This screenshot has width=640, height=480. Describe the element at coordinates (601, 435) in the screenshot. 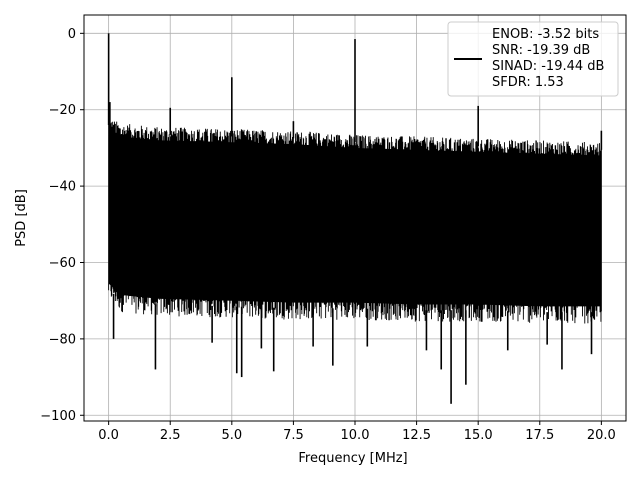

I see `x-tick-label: 20.0` at that location.